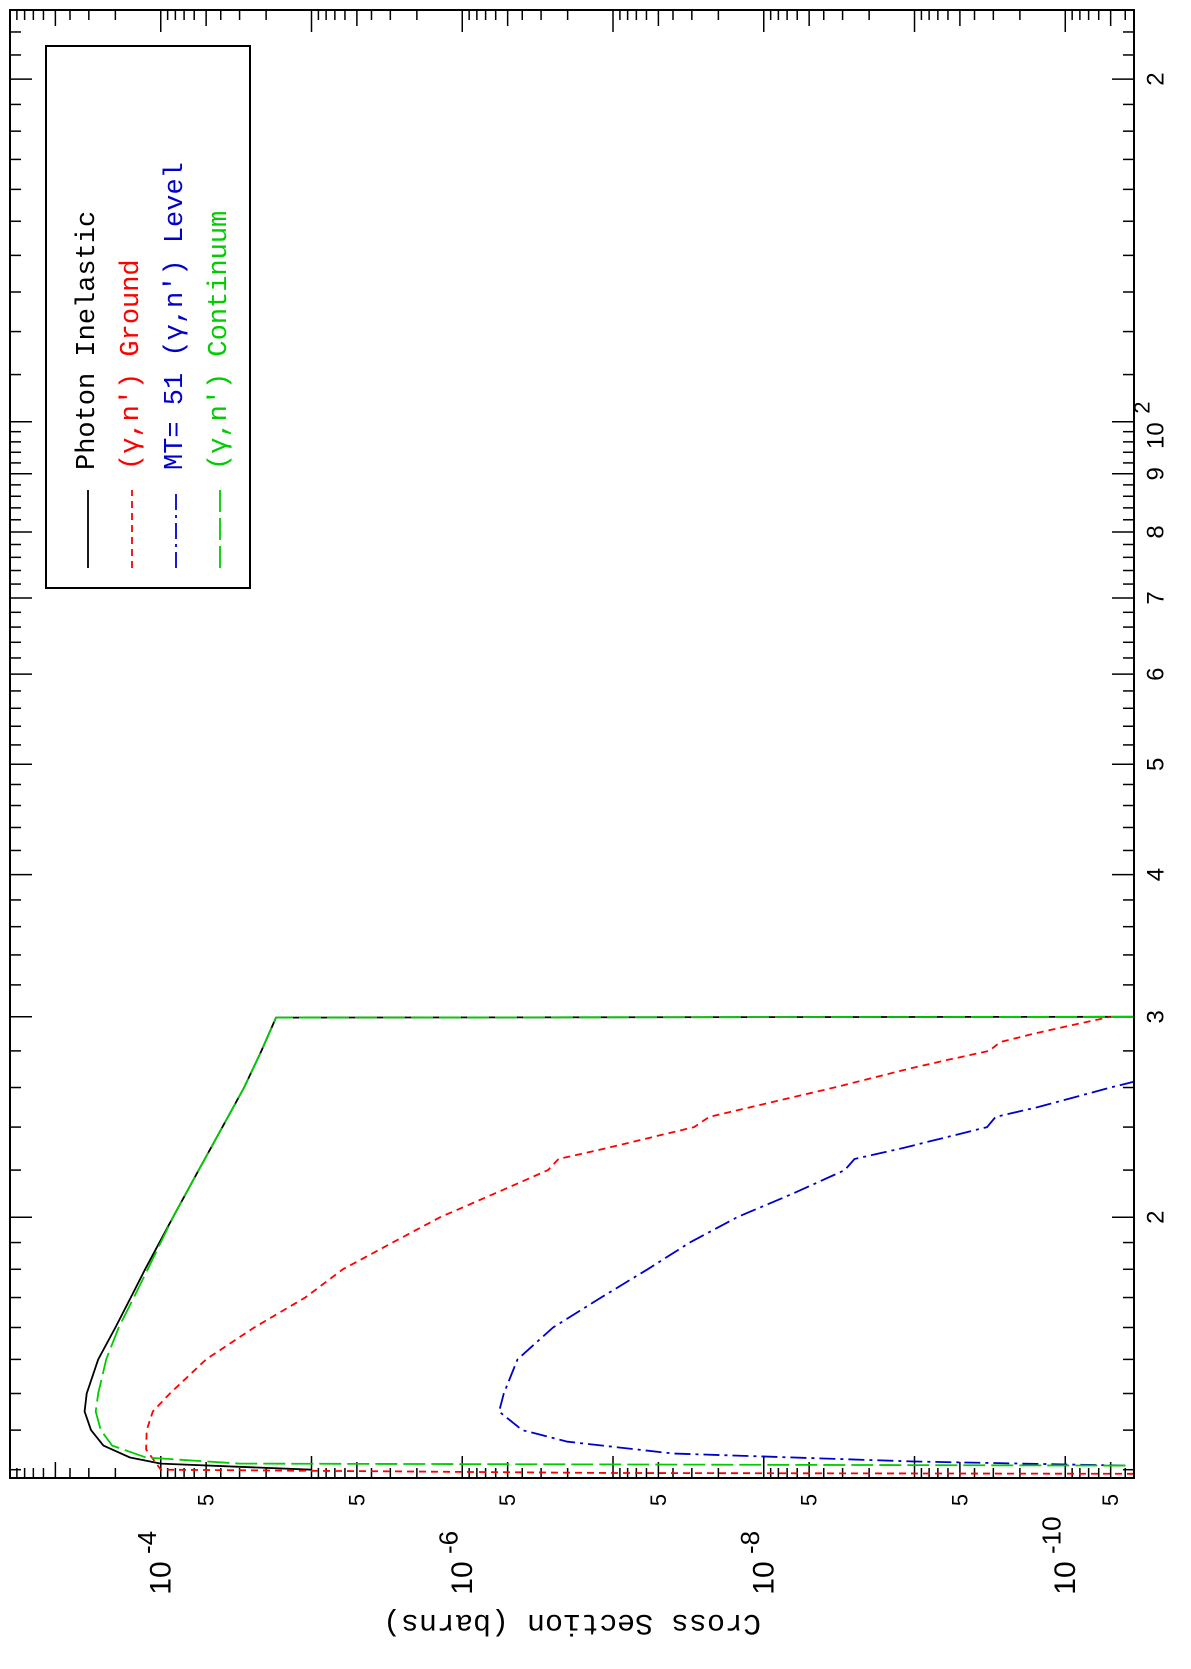  I want to click on legend-item-1: Photon Inelastic, so click(88, 389).